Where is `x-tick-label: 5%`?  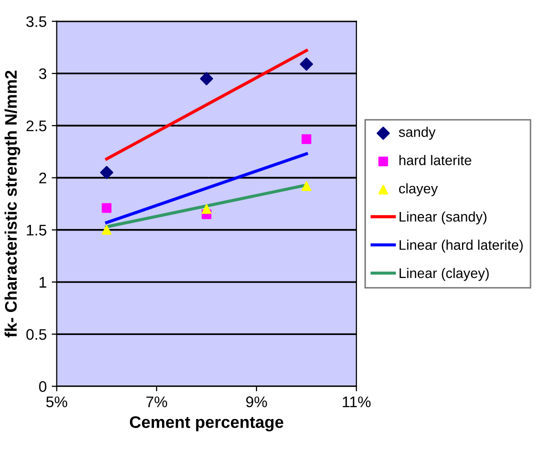 x-tick-label: 5% is located at coordinates (57, 402).